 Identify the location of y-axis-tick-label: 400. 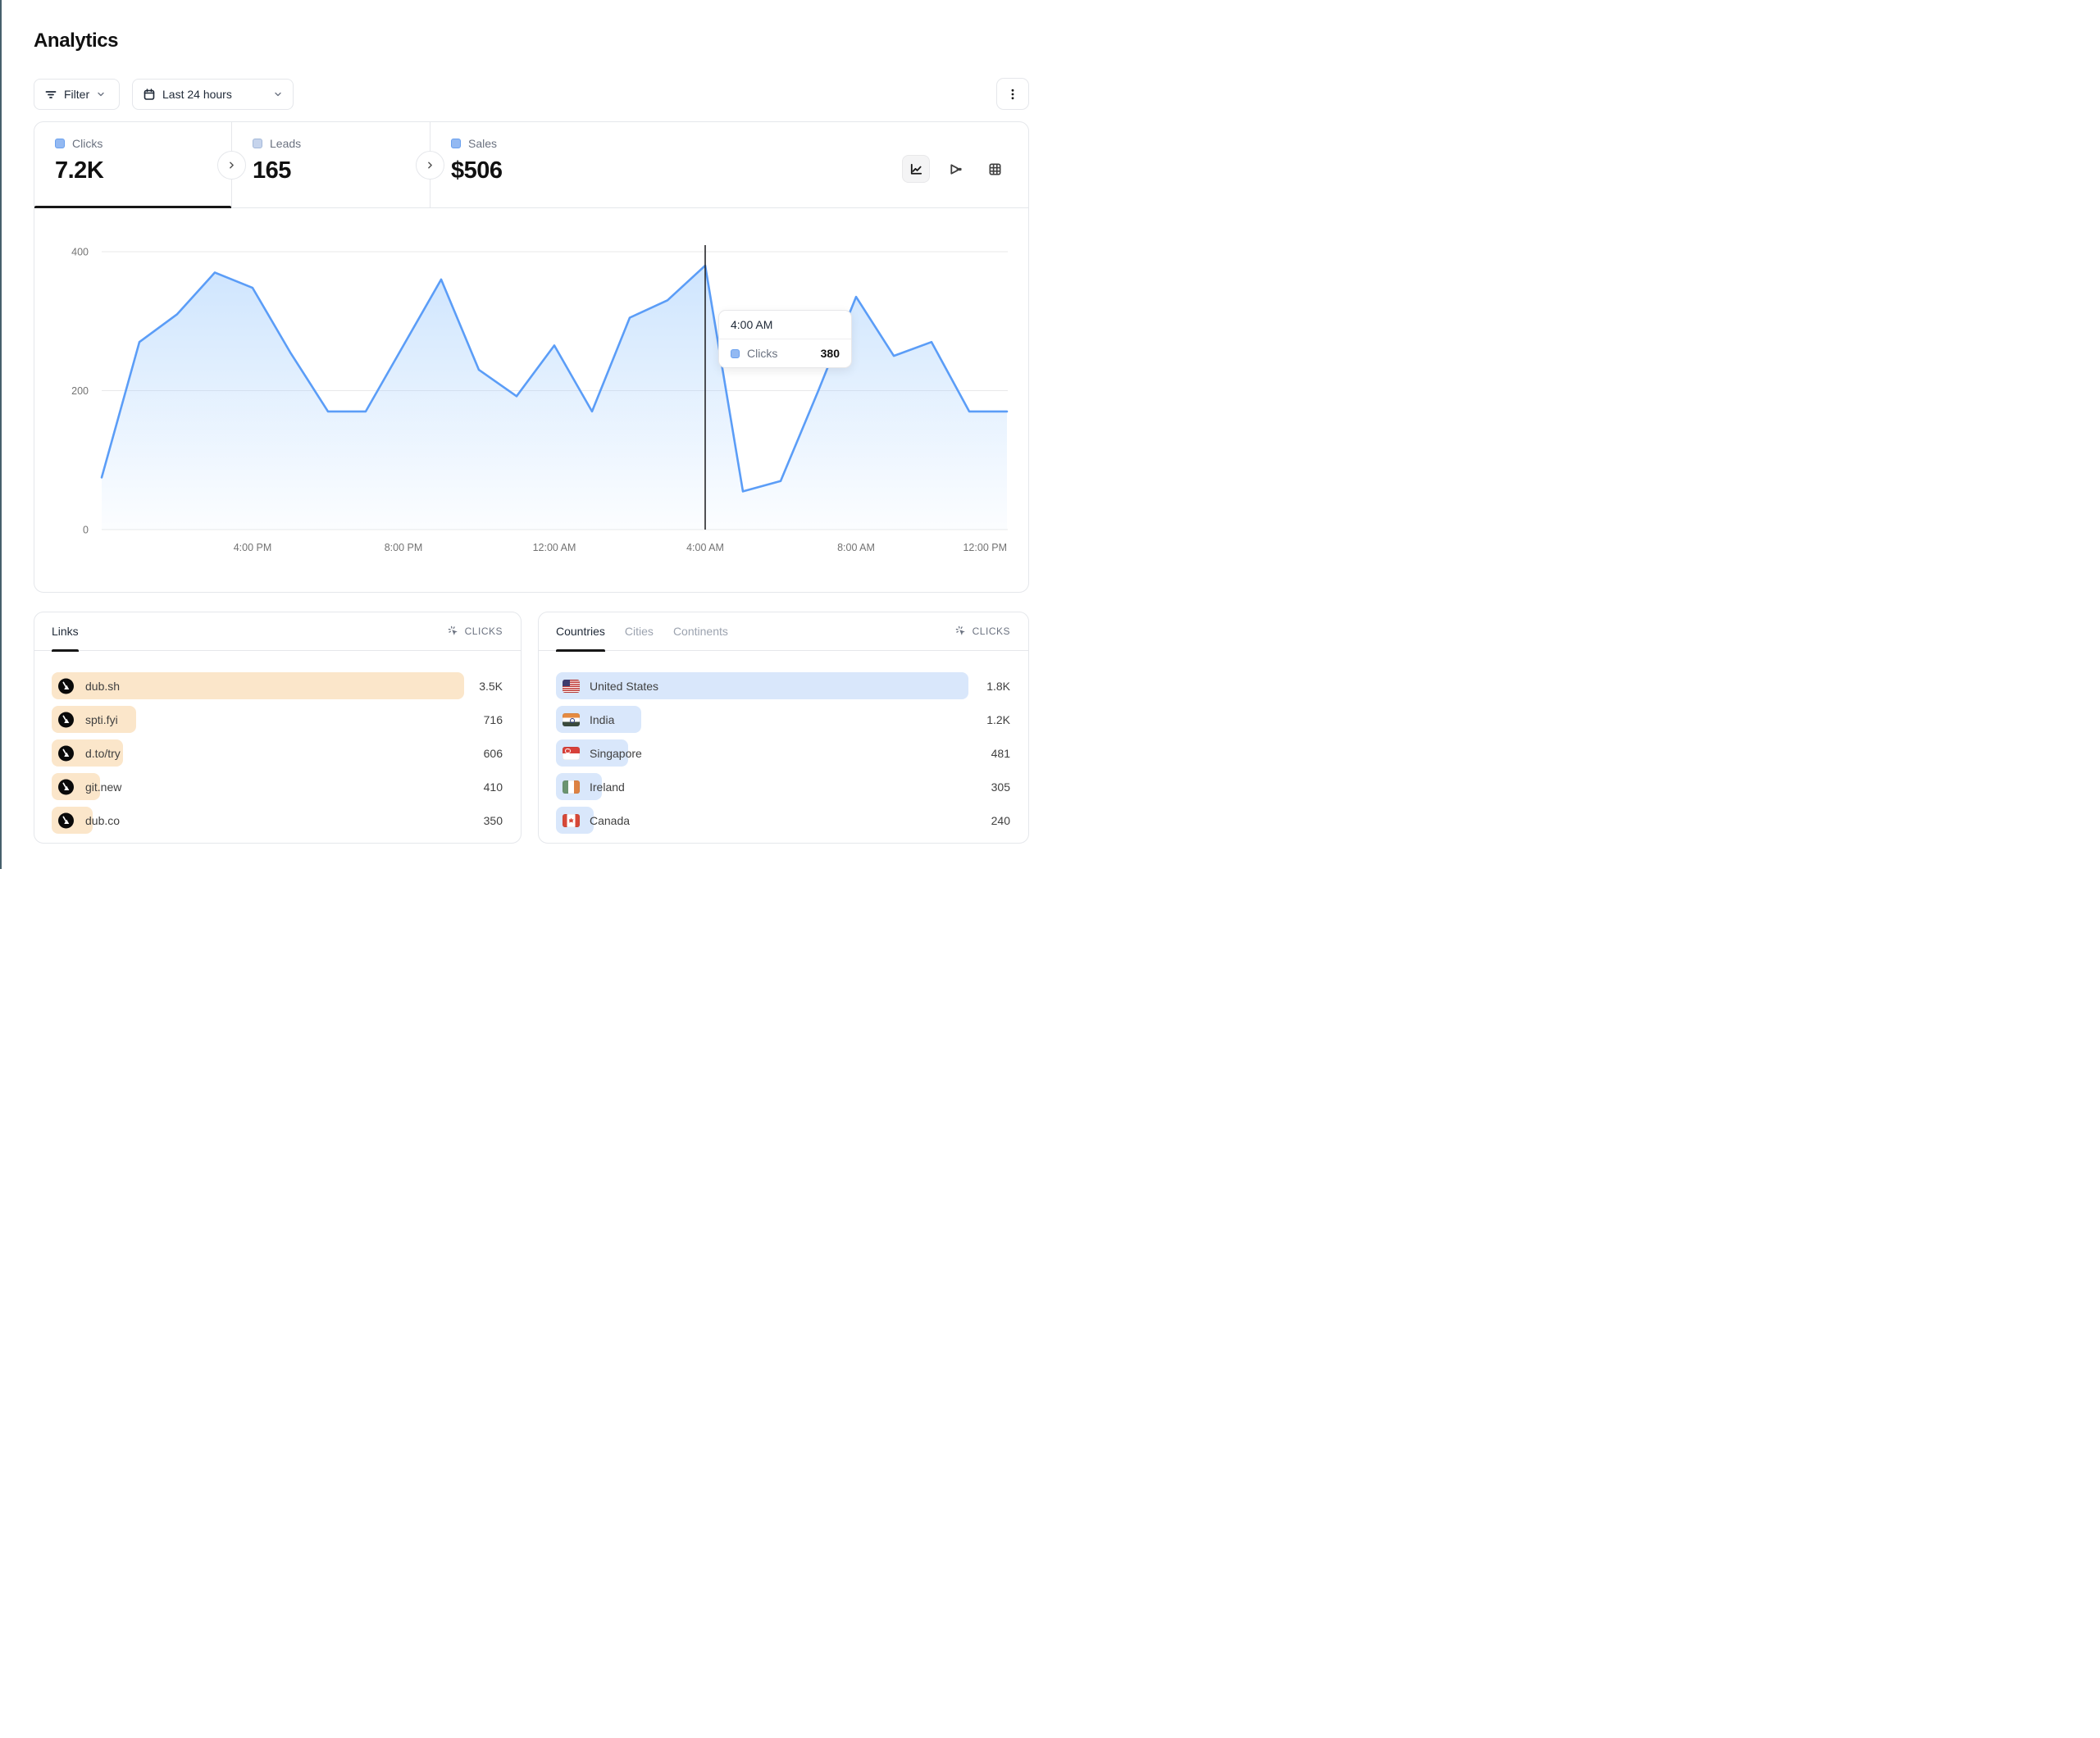
(80, 253).